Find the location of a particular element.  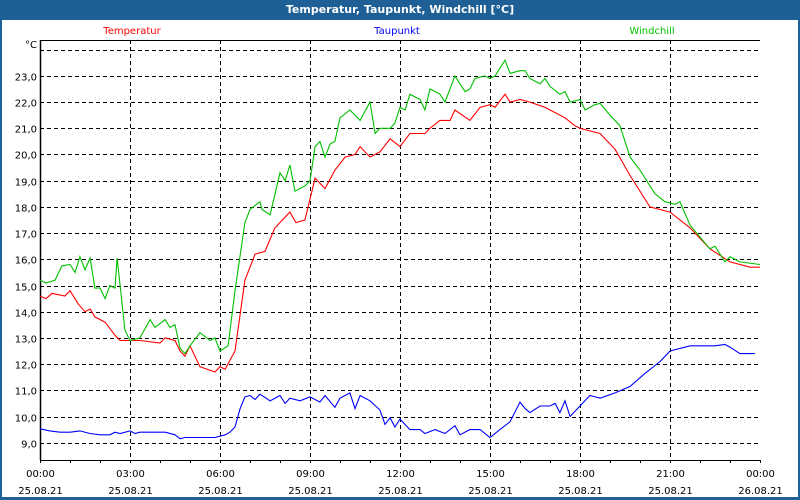

y-tick-label: 17,0 is located at coordinates (26, 235).